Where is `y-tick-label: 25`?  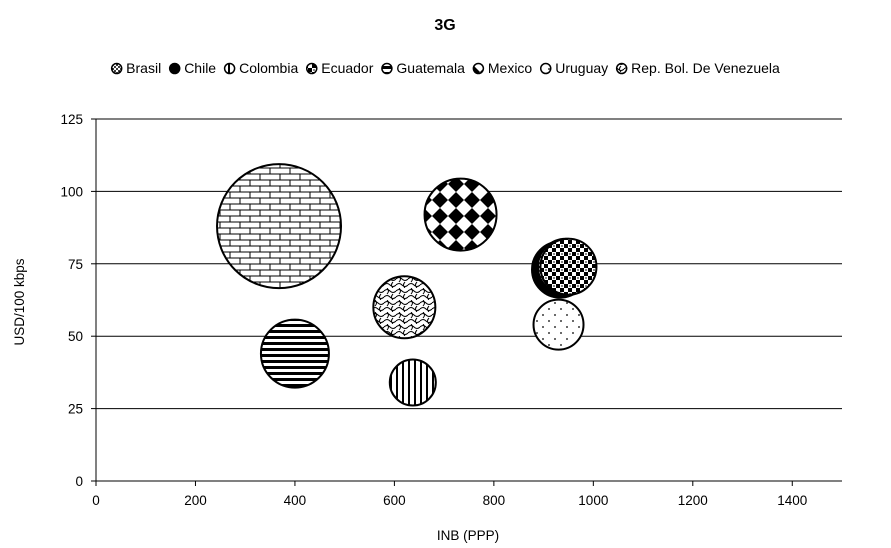 y-tick-label: 25 is located at coordinates (75, 409).